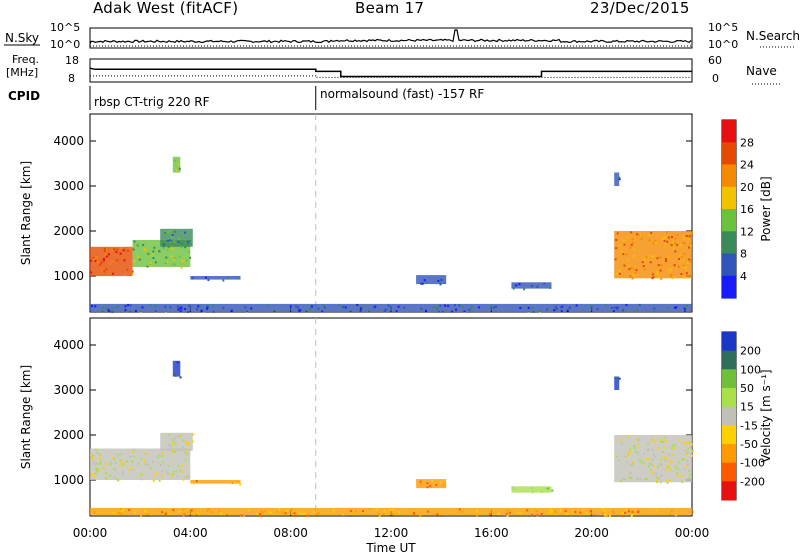  I want to click on freq-tick-bottom: 8, so click(71, 78).